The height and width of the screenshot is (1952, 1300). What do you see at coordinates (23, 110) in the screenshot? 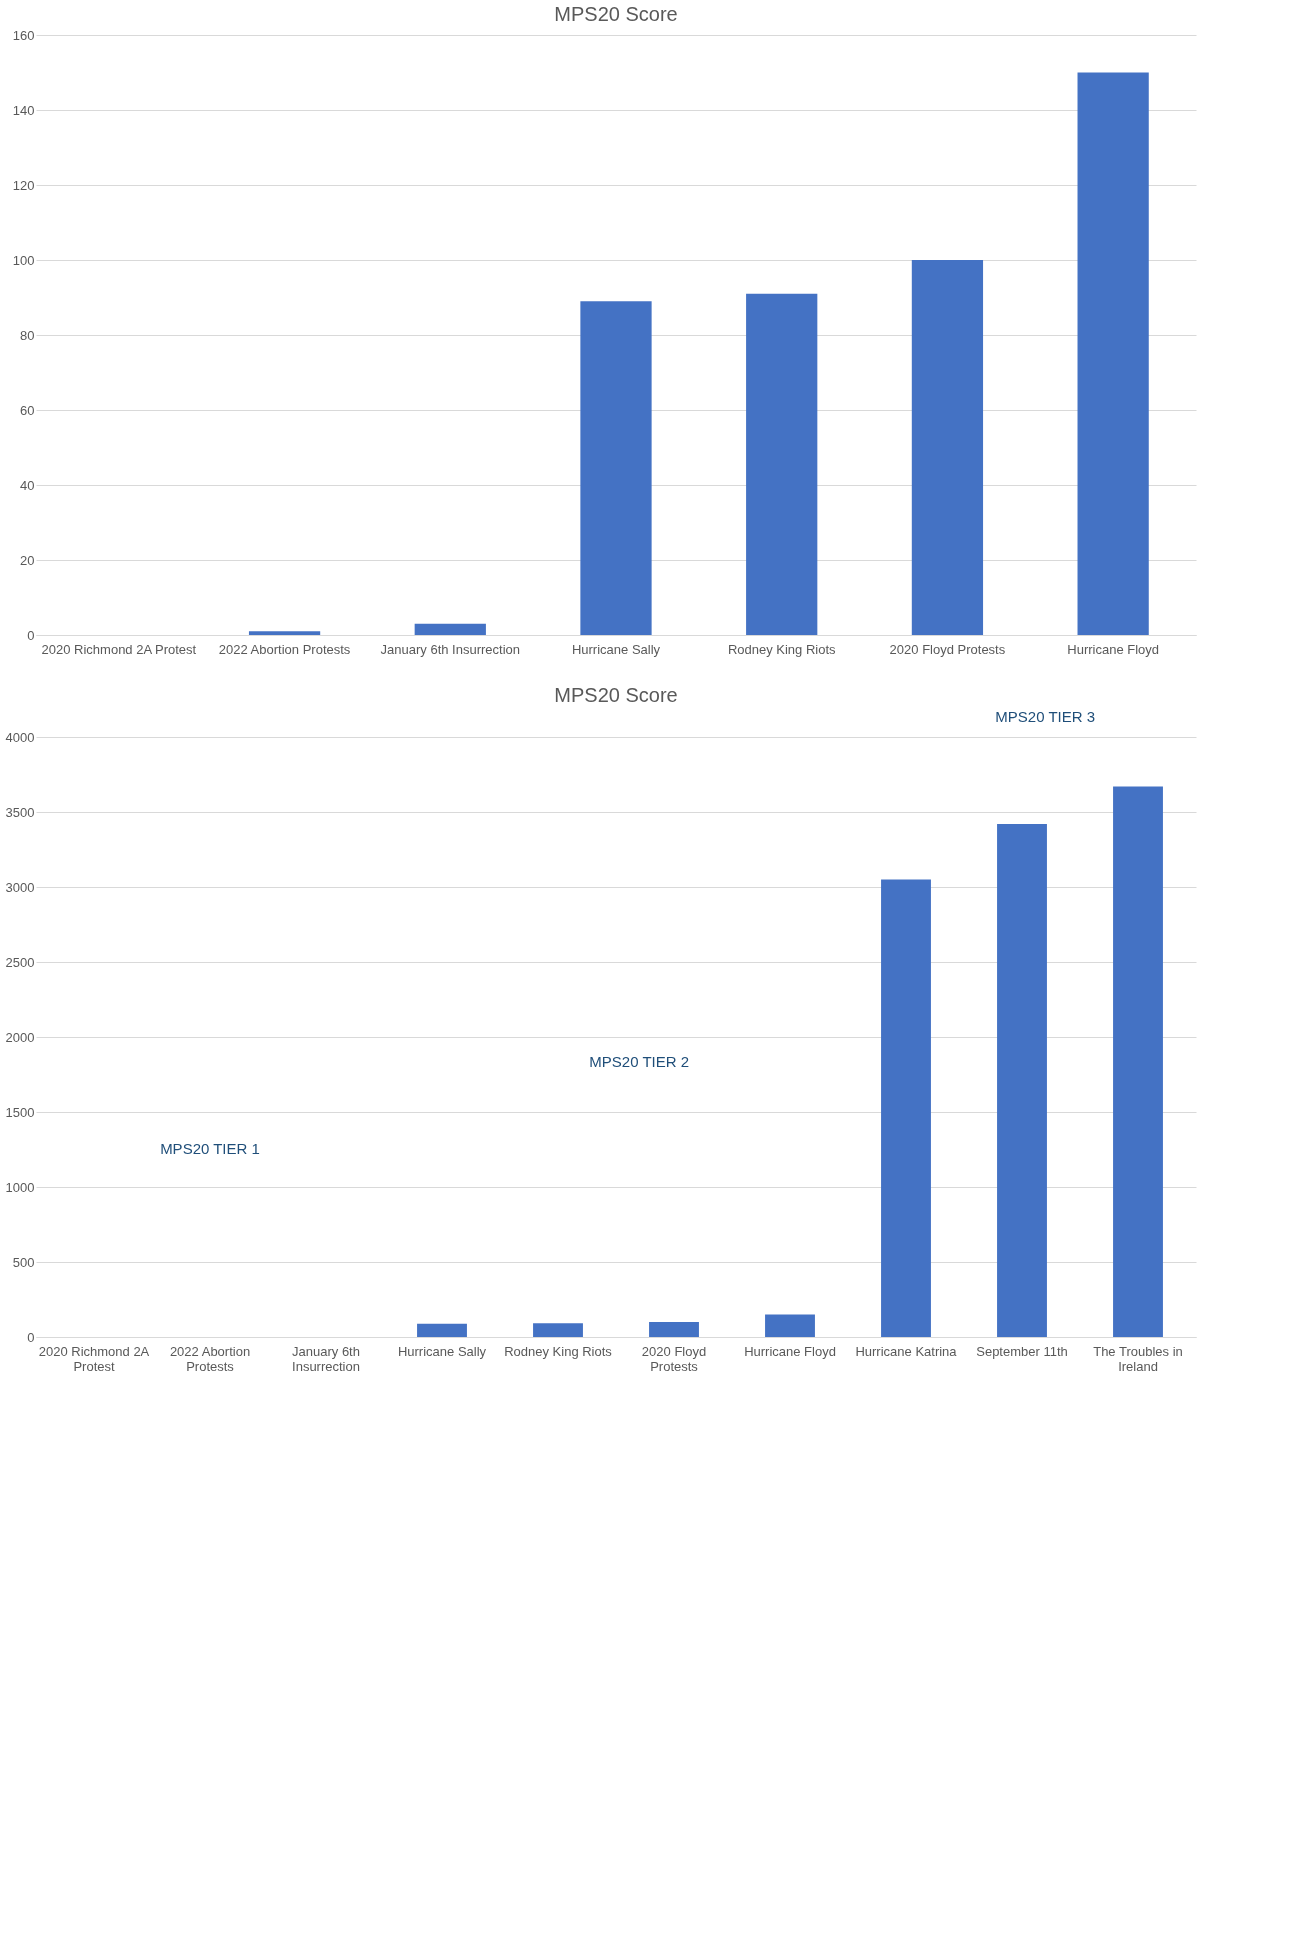
I see `y-tick-label: 140` at bounding box center [23, 110].